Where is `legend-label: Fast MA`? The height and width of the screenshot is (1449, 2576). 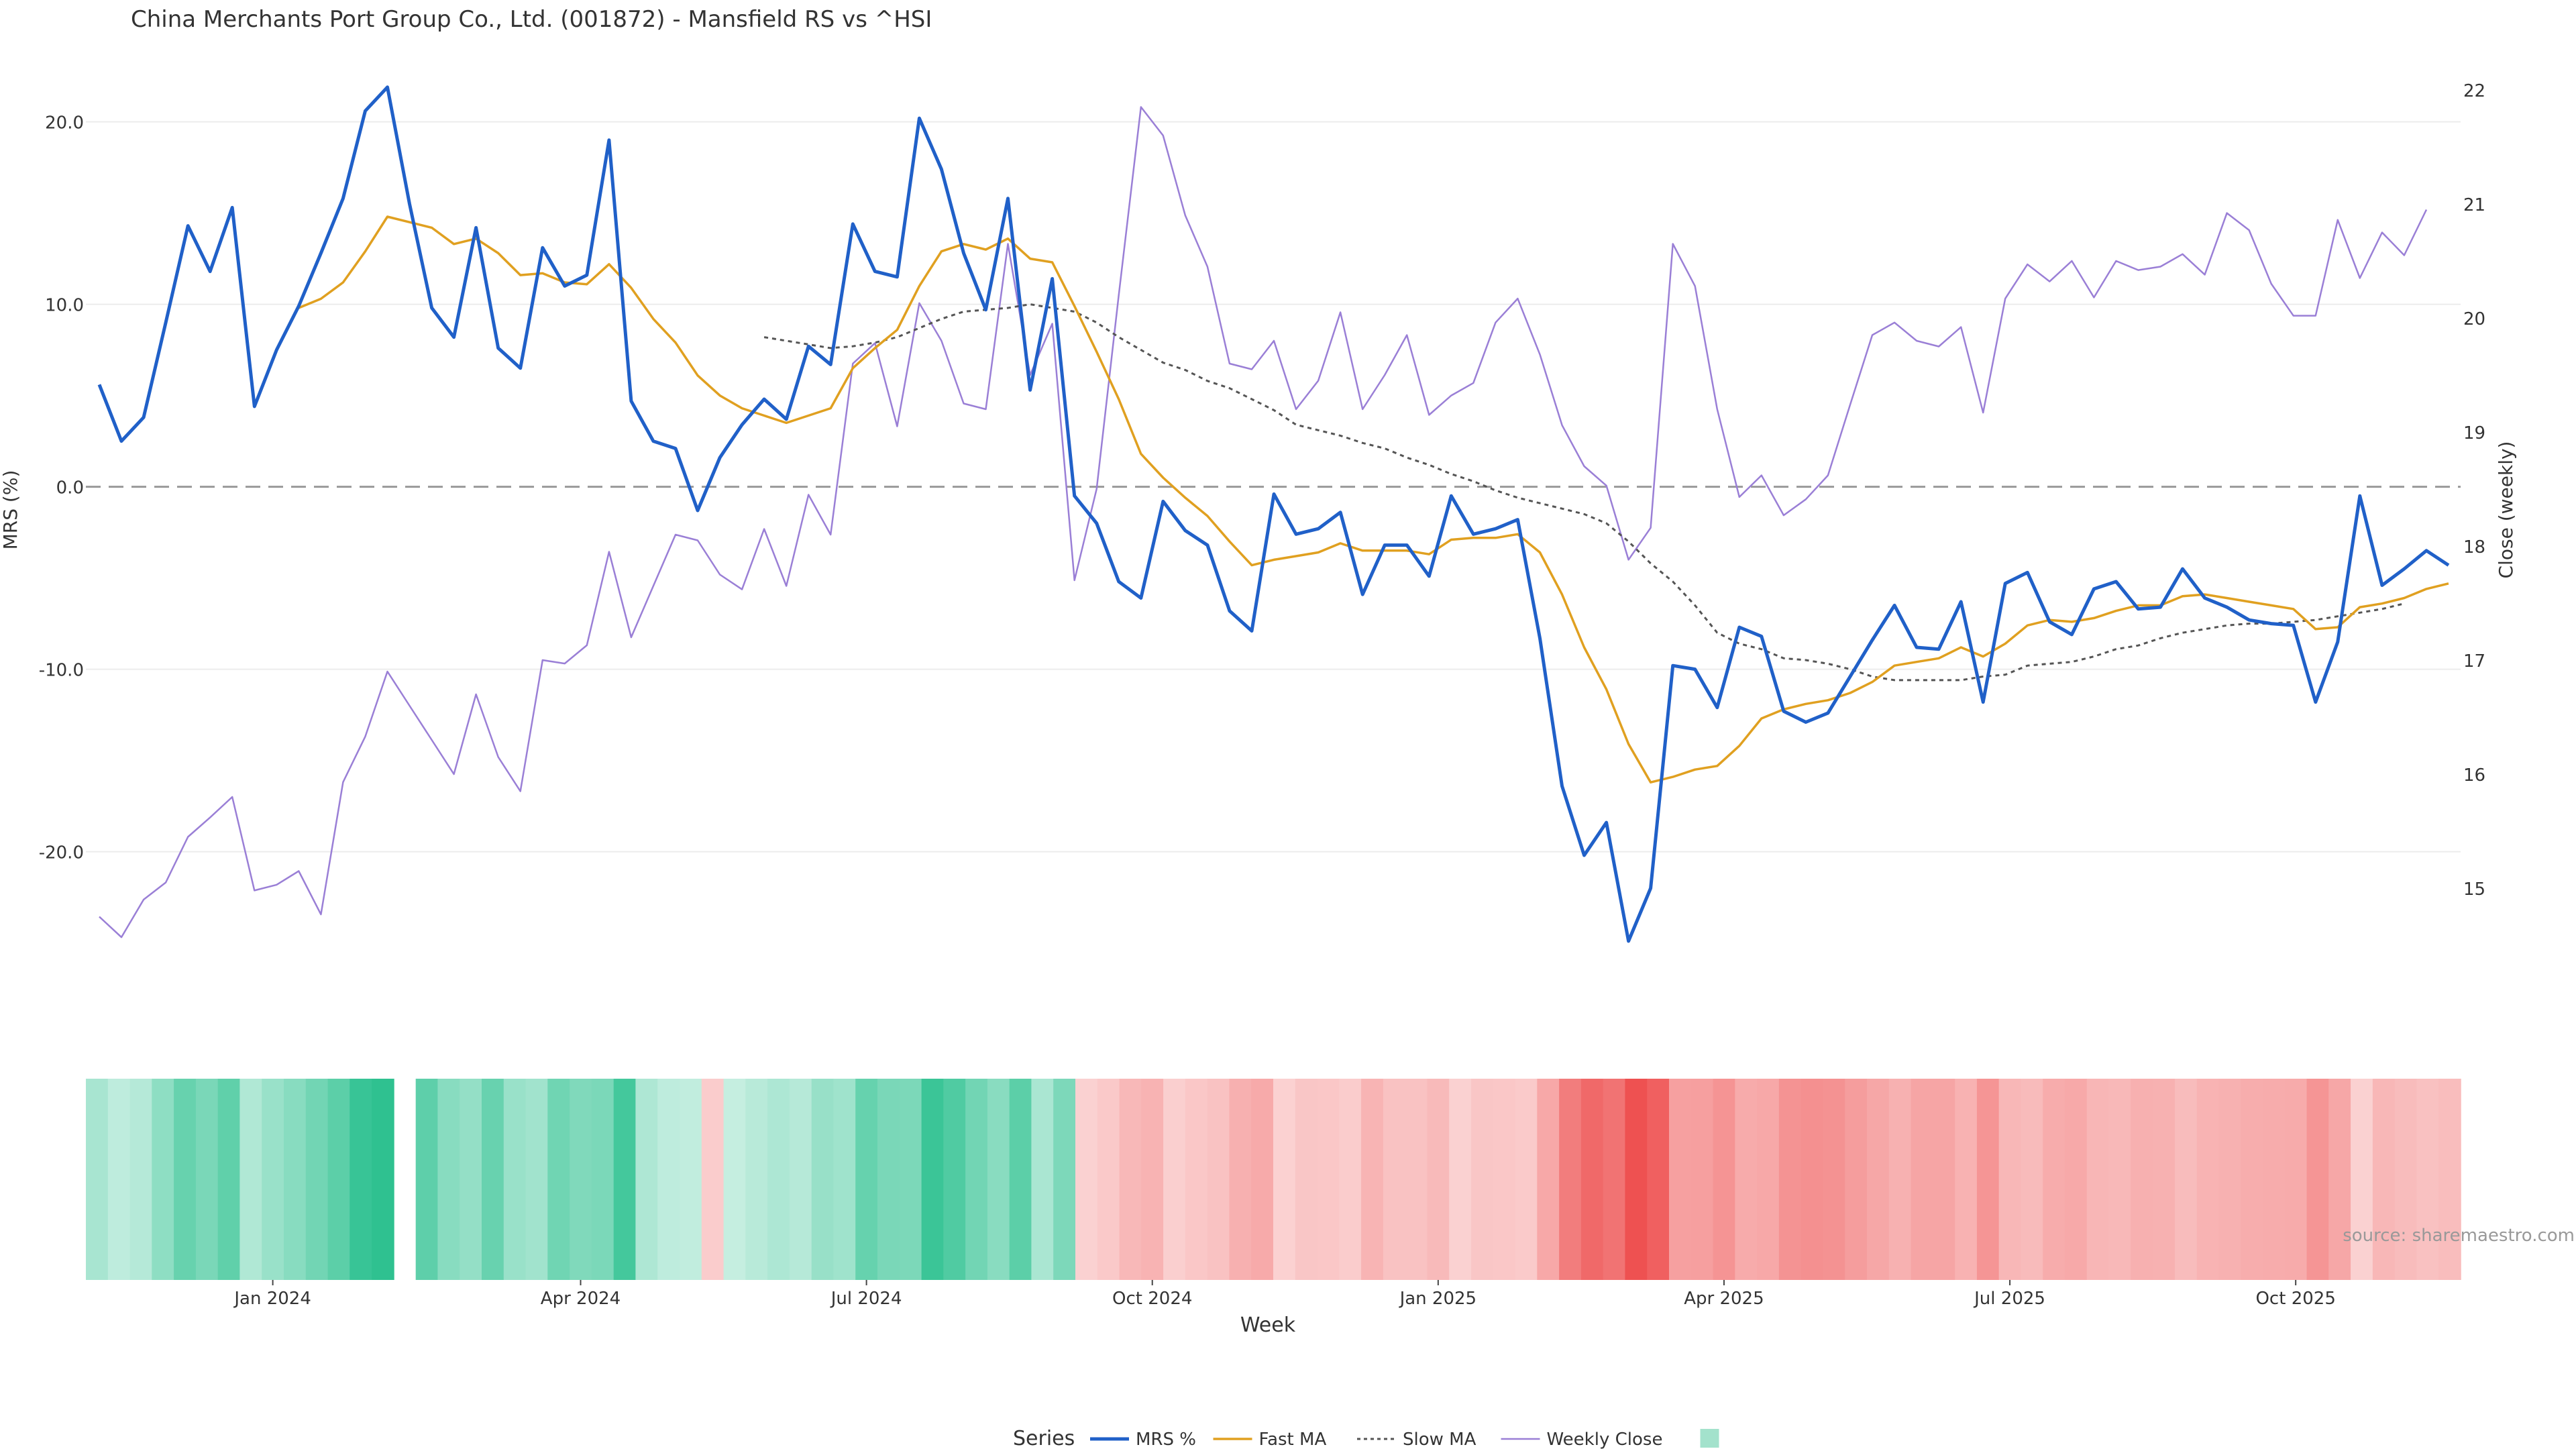
legend-label: Fast MA is located at coordinates (1293, 1439).